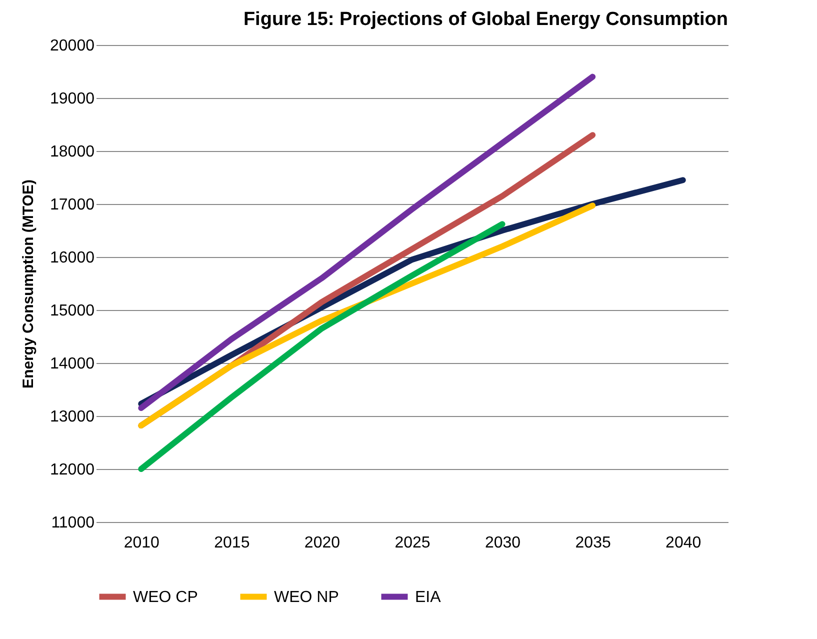 This screenshot has height=639, width=817. Describe the element at coordinates (72, 205) in the screenshot. I see `y-tick-label: 17000` at that location.